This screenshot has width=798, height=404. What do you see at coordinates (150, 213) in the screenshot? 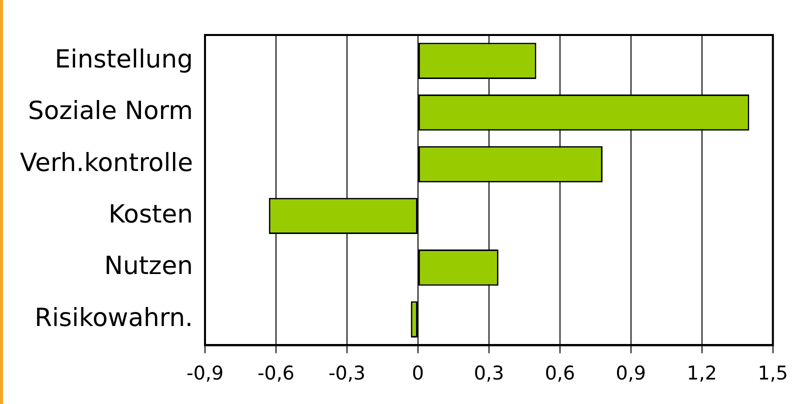
I see `y-tick-label: Kosten` at bounding box center [150, 213].